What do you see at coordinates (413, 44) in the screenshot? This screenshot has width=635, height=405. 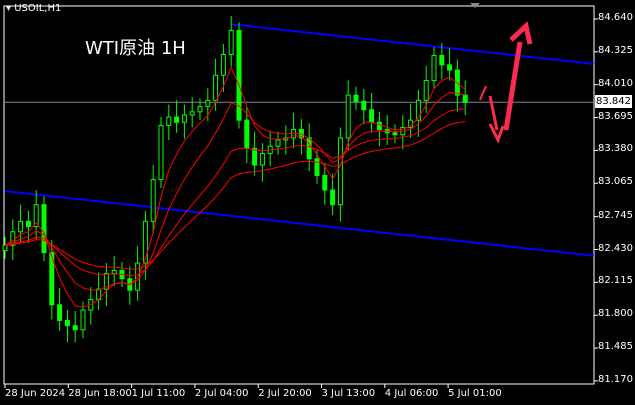 I see `trendline` at bounding box center [413, 44].